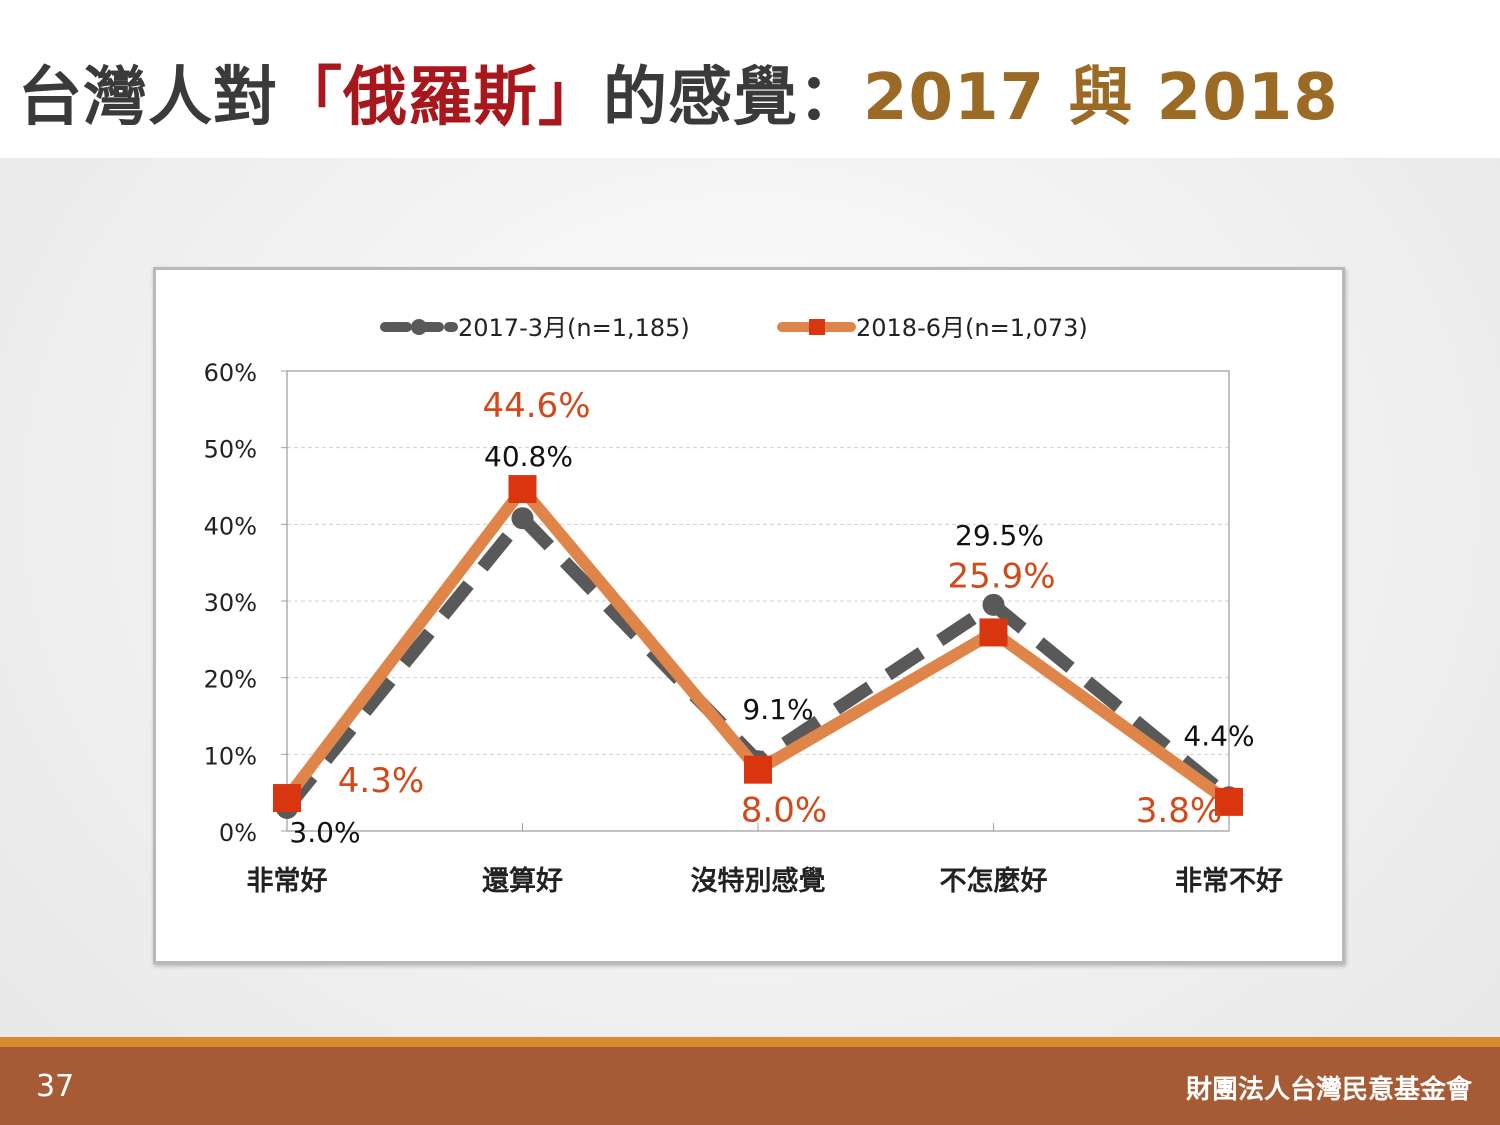  What do you see at coordinates (230, 603) in the screenshot?
I see `y-tick-label: 30%` at bounding box center [230, 603].